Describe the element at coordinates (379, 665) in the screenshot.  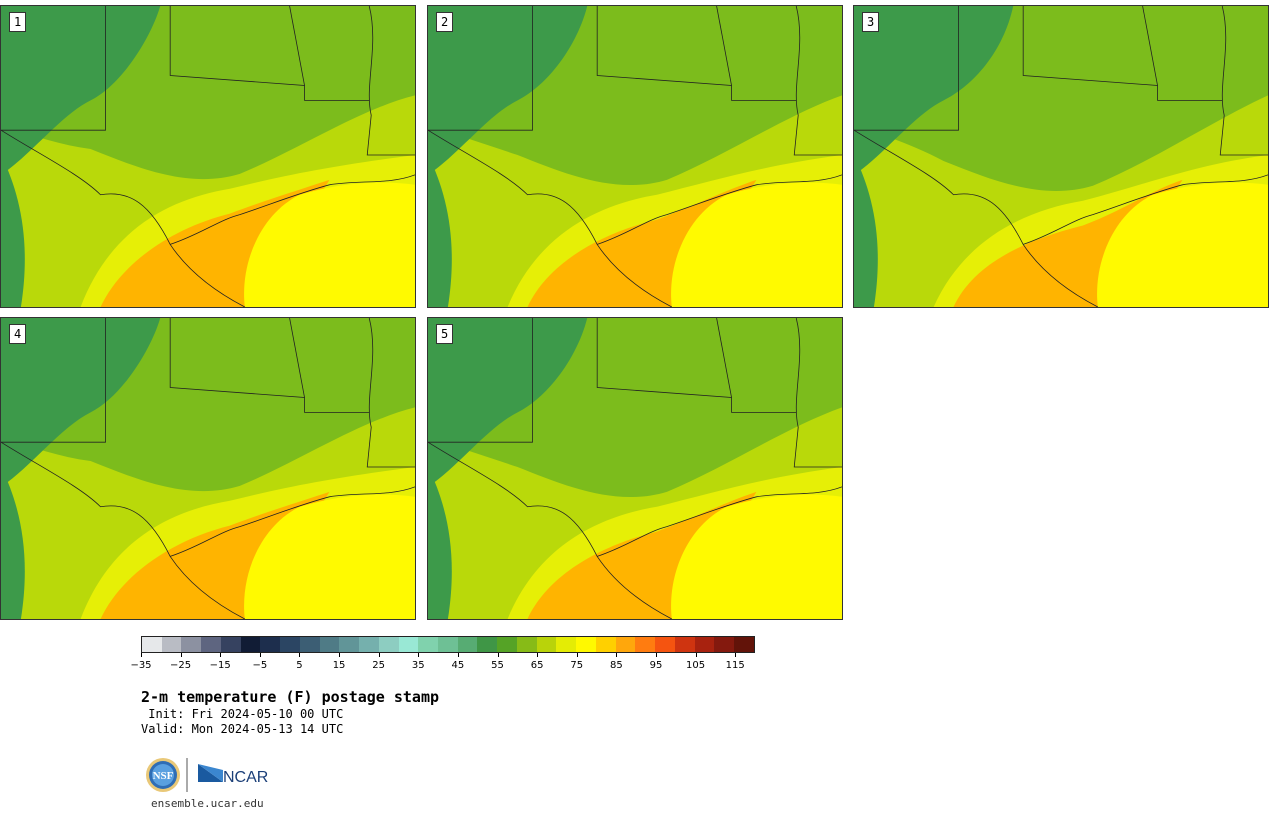
I see `colorbar-tick-label: 25` at that location.